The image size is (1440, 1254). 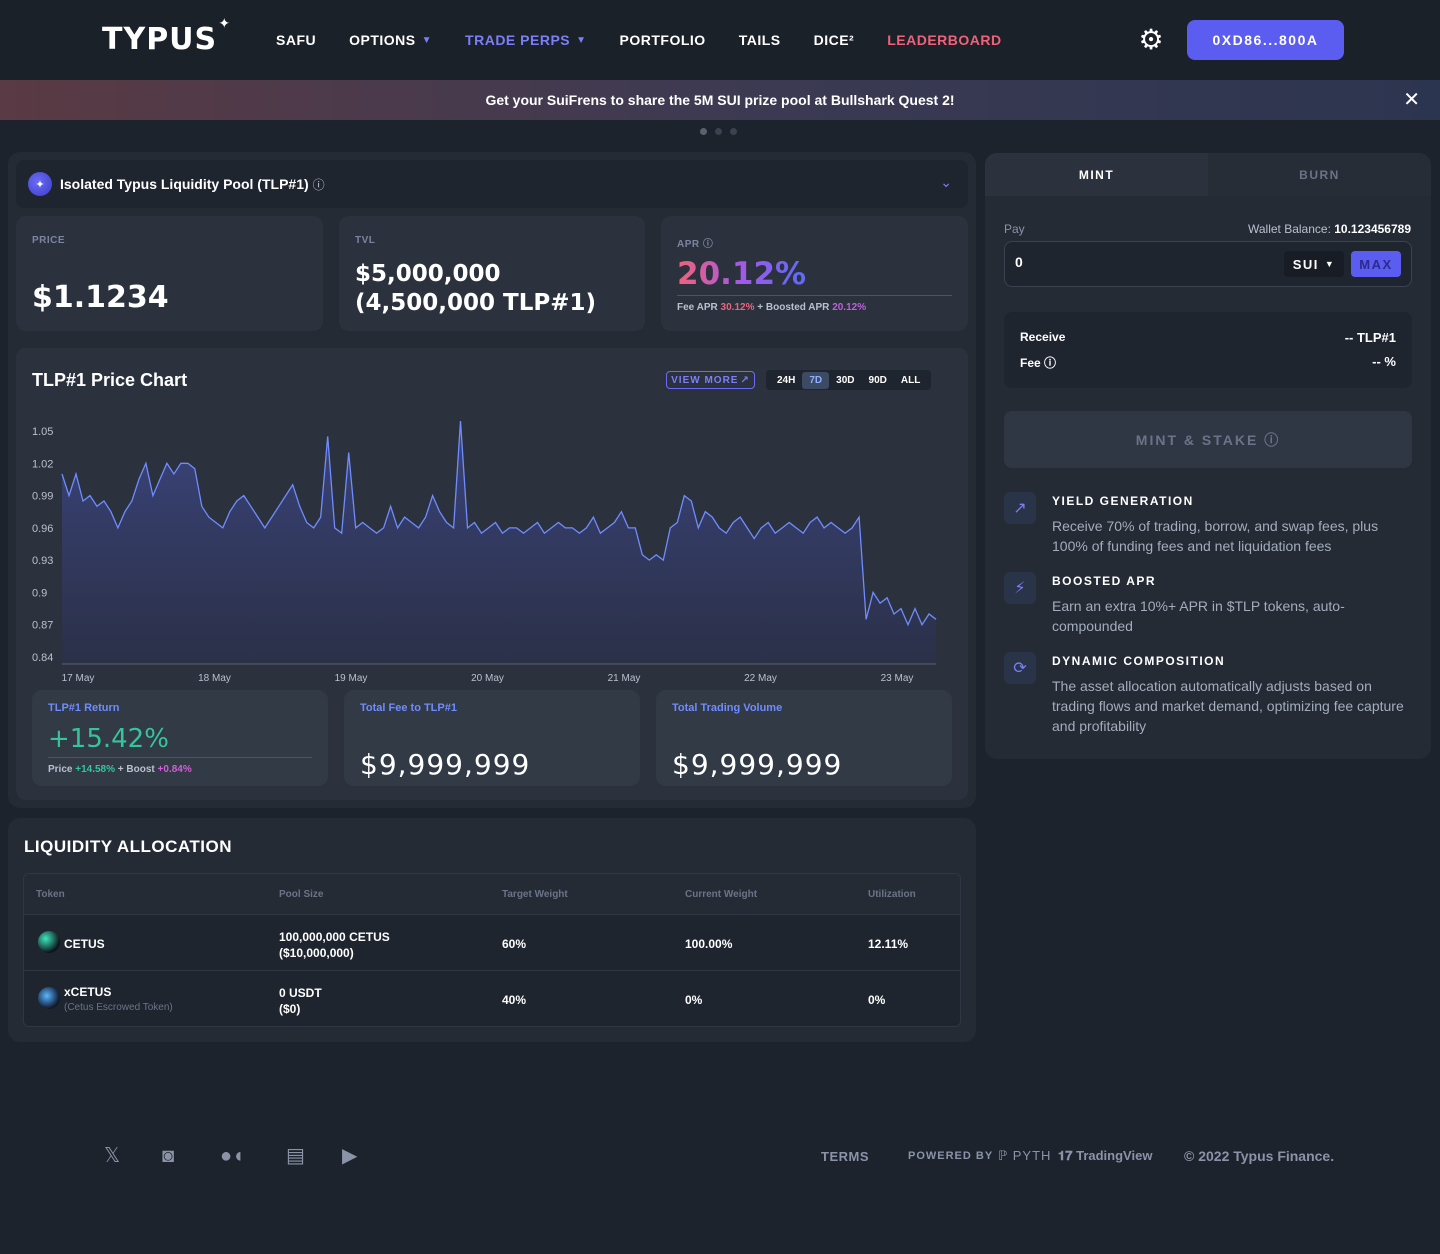 I want to click on nav-item-trade-perps: TRADE PERPS ▼, so click(x=526, y=40).